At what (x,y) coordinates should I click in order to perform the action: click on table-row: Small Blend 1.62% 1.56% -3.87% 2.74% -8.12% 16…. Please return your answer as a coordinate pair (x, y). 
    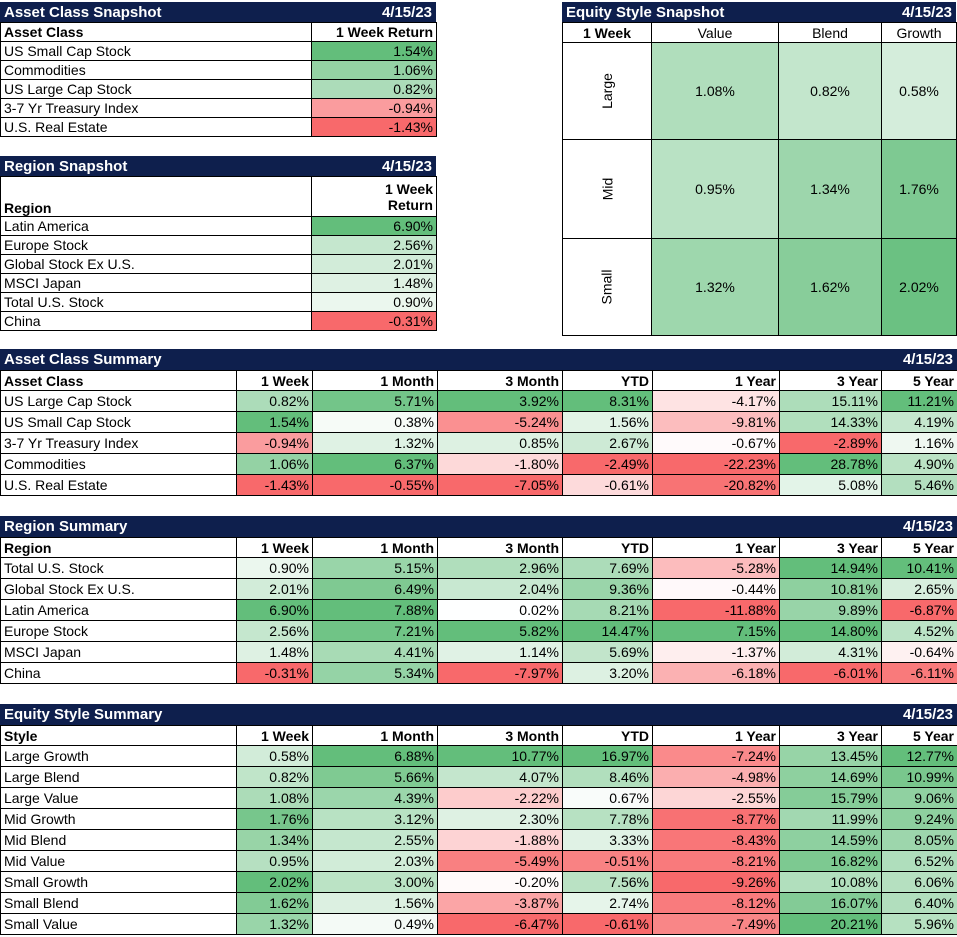
    Looking at the image, I should click on (478, 903).